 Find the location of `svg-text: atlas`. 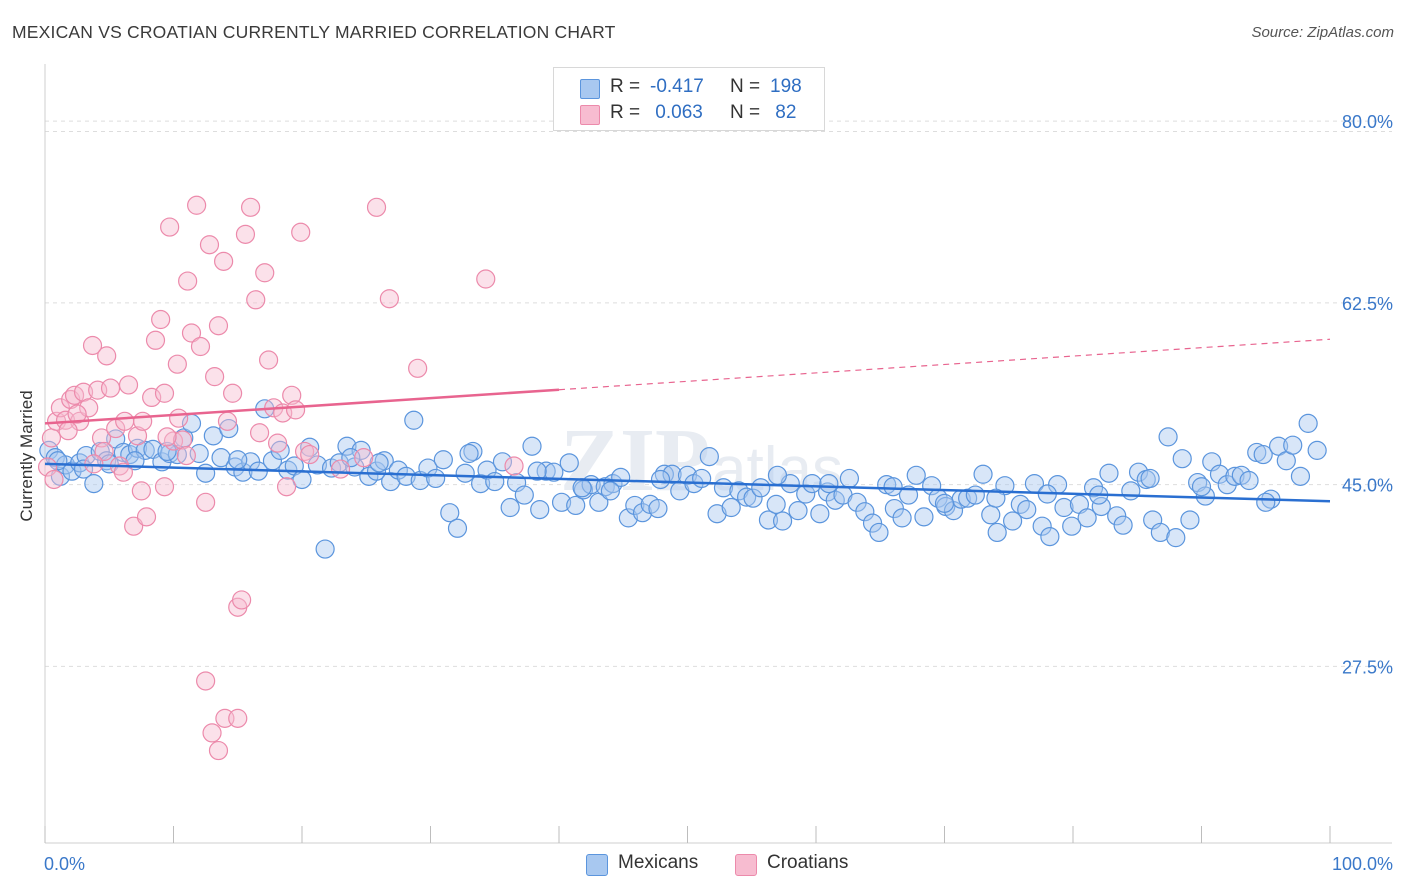

svg-text: atlas is located at coordinates (777, 469).